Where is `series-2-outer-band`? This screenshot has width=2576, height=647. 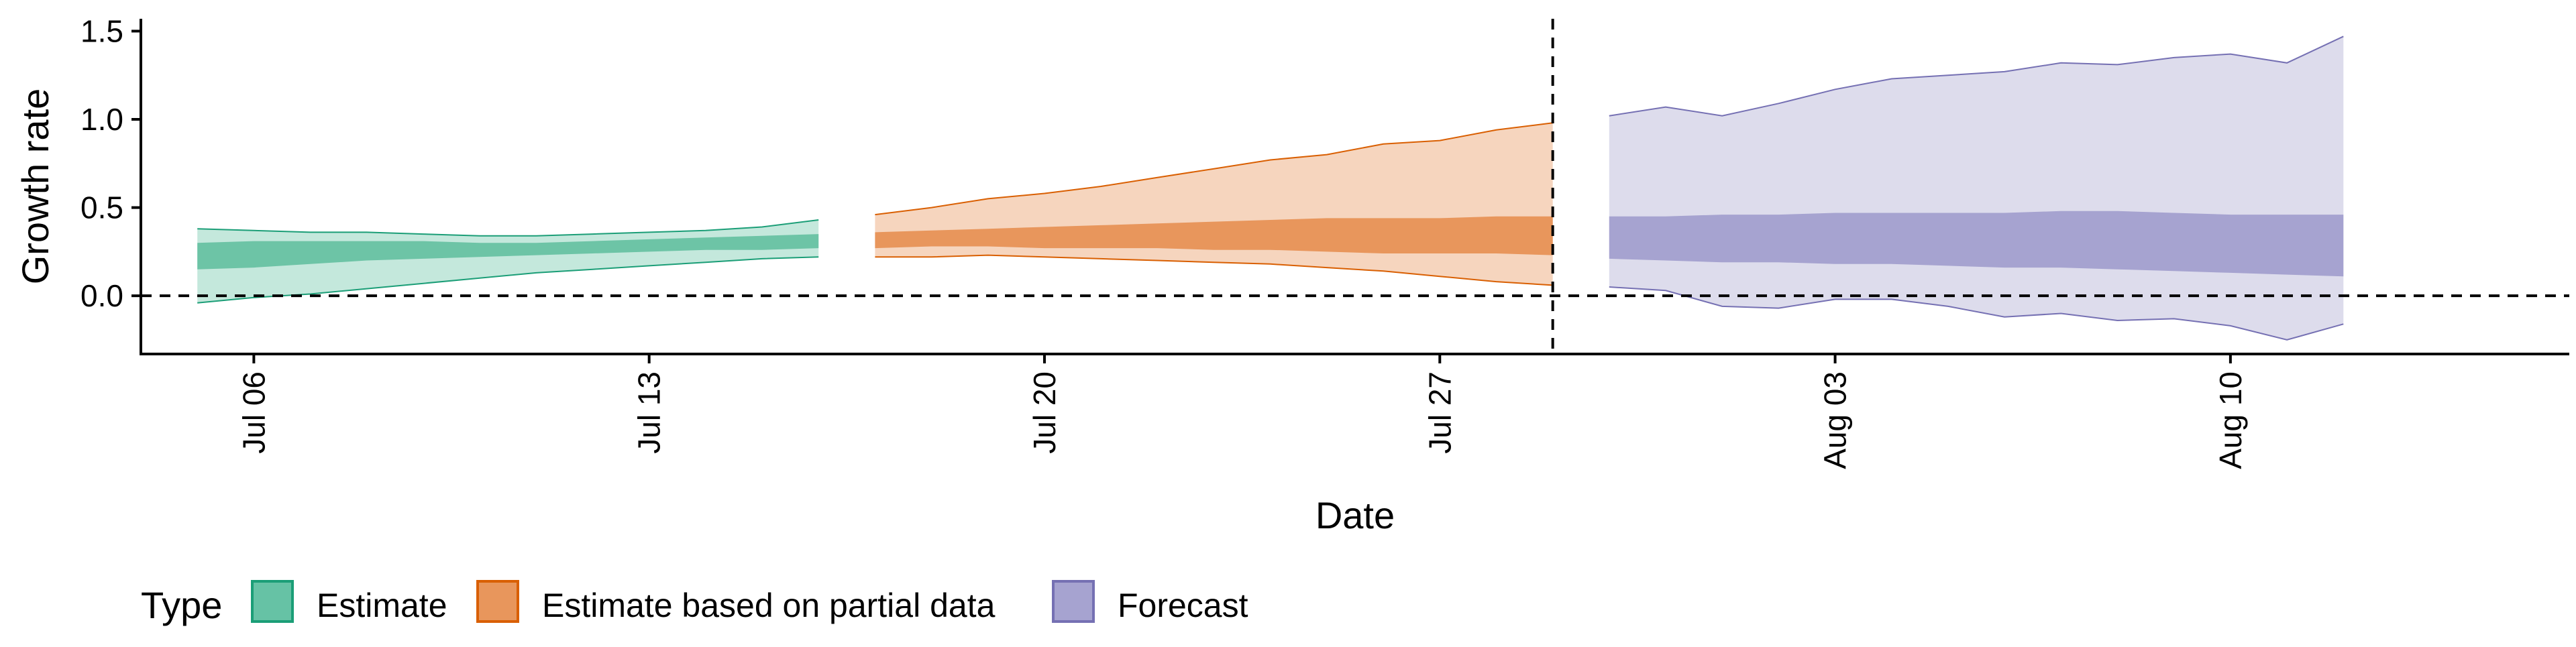 series-2-outer-band is located at coordinates (1976, 188).